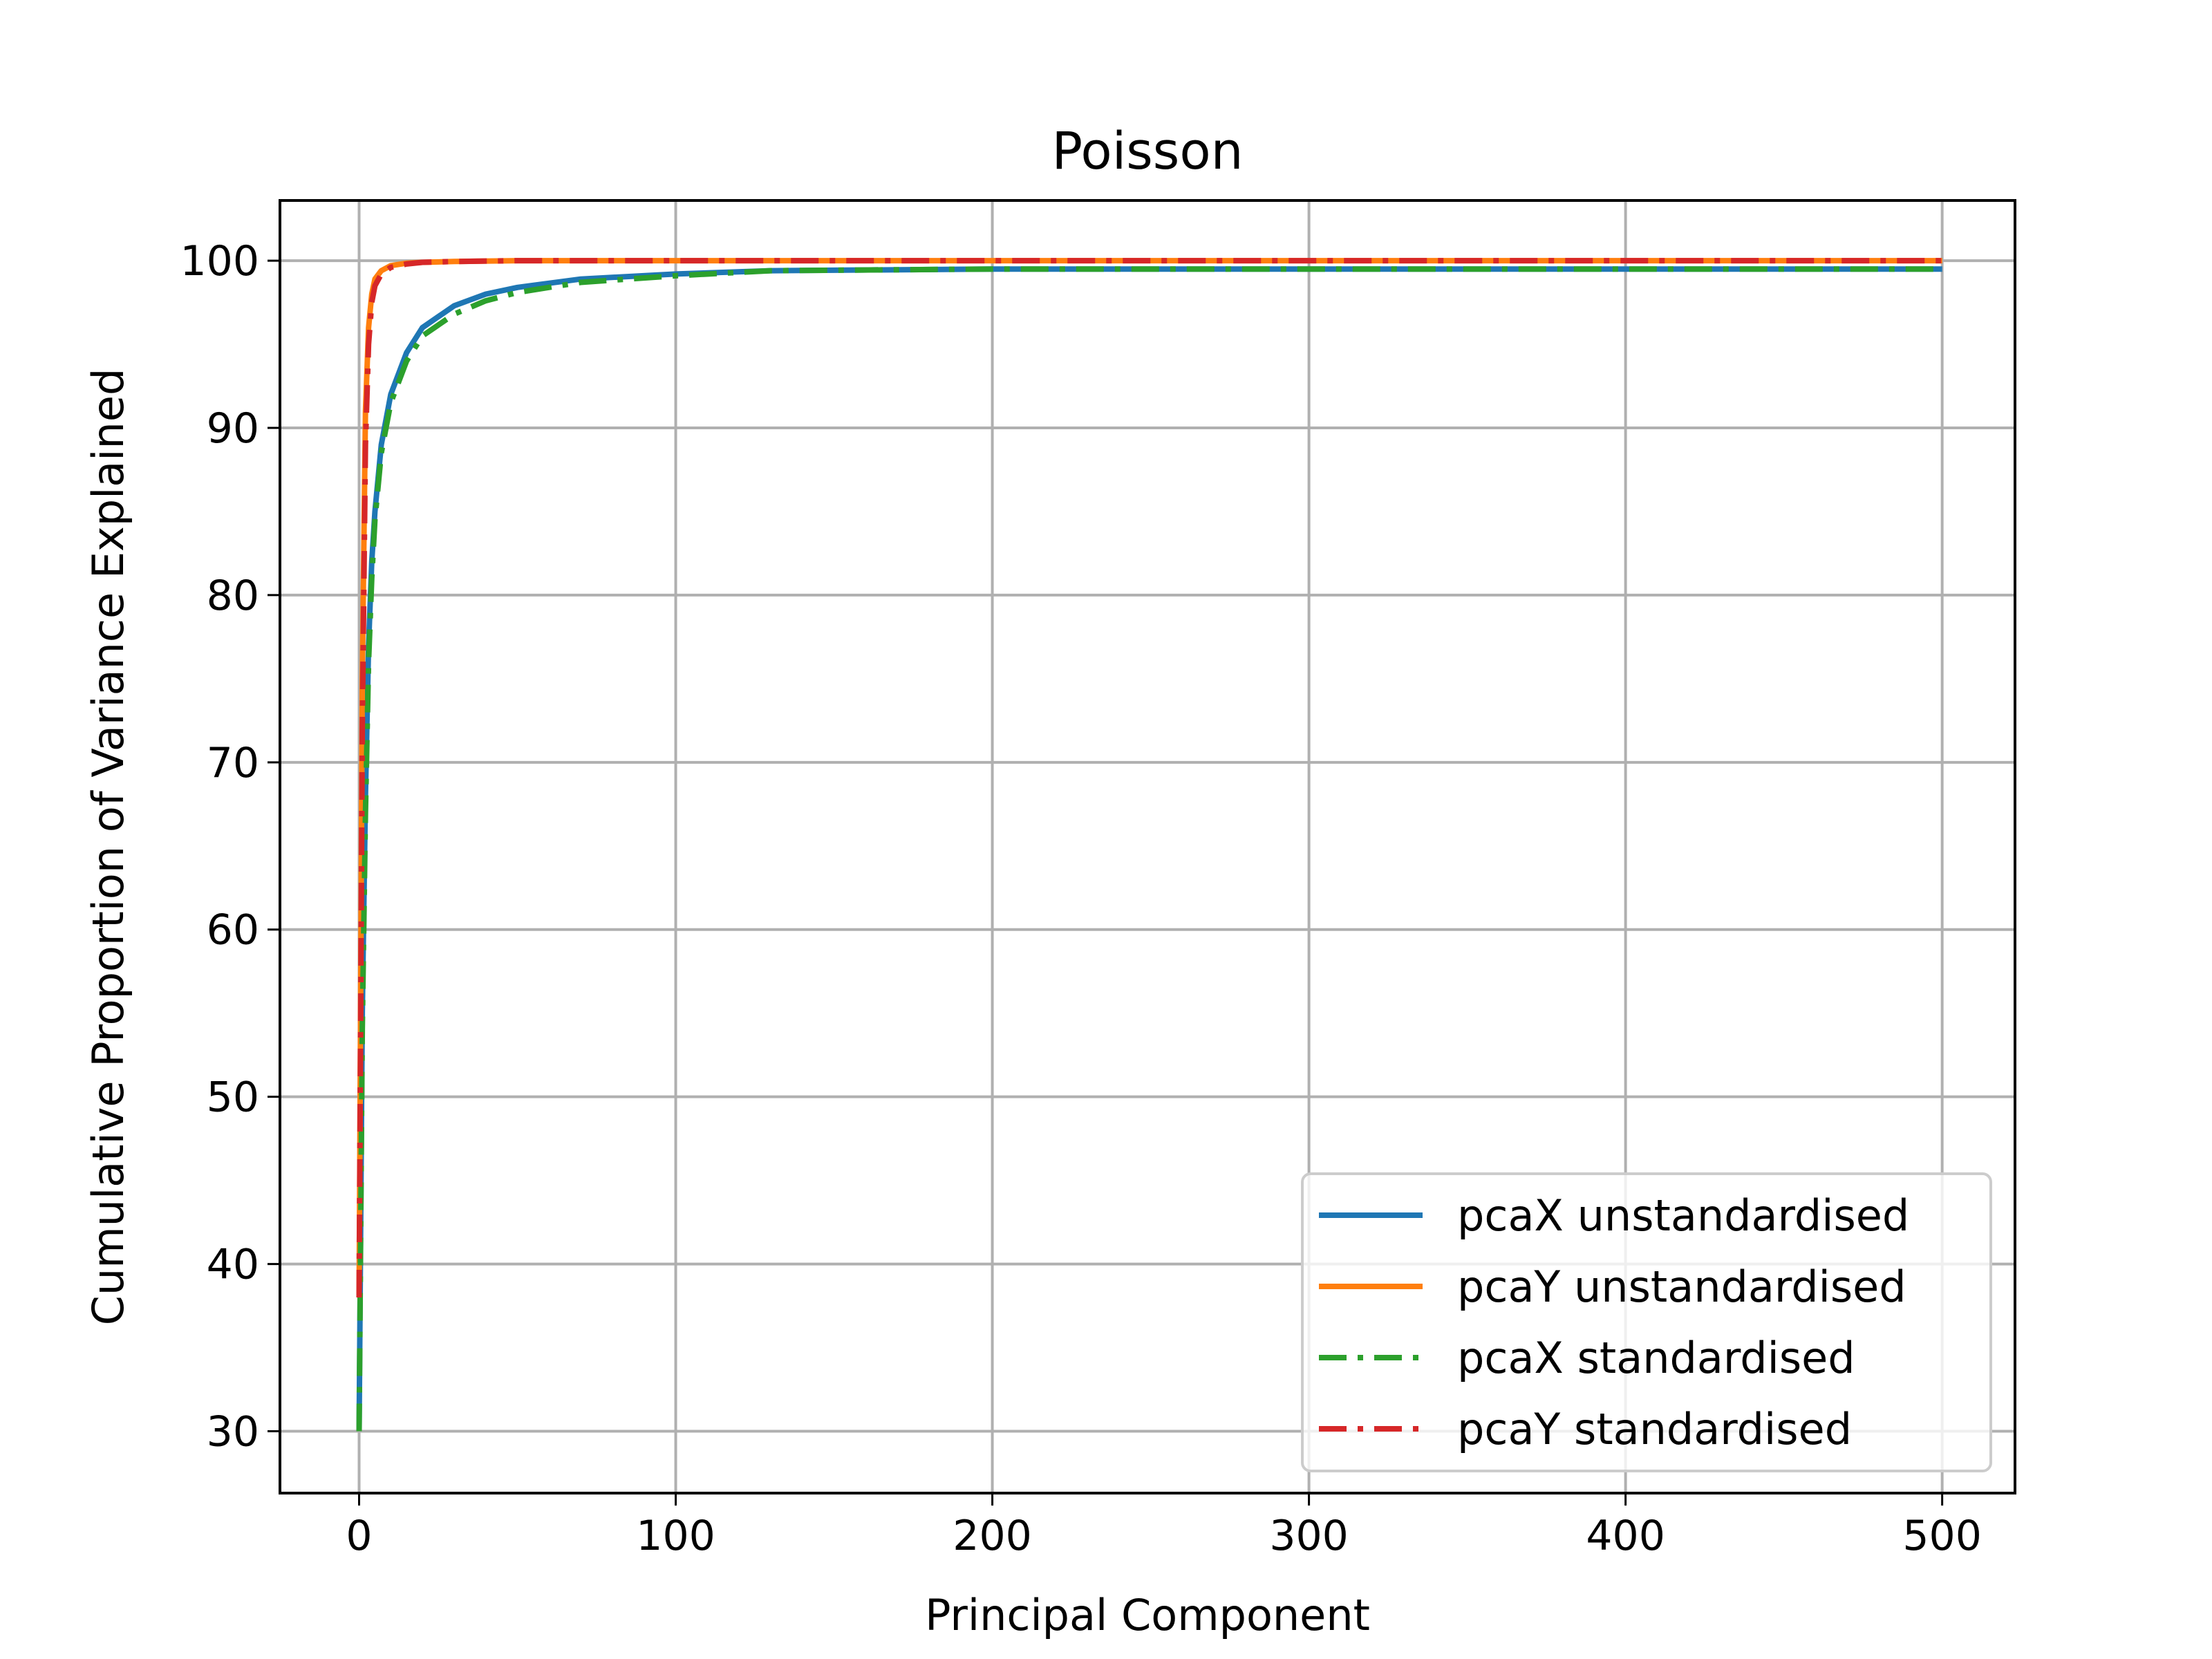 The width and height of the screenshot is (2212, 1659). I want to click on legend-label: pcaX standardised, so click(1656, 1358).